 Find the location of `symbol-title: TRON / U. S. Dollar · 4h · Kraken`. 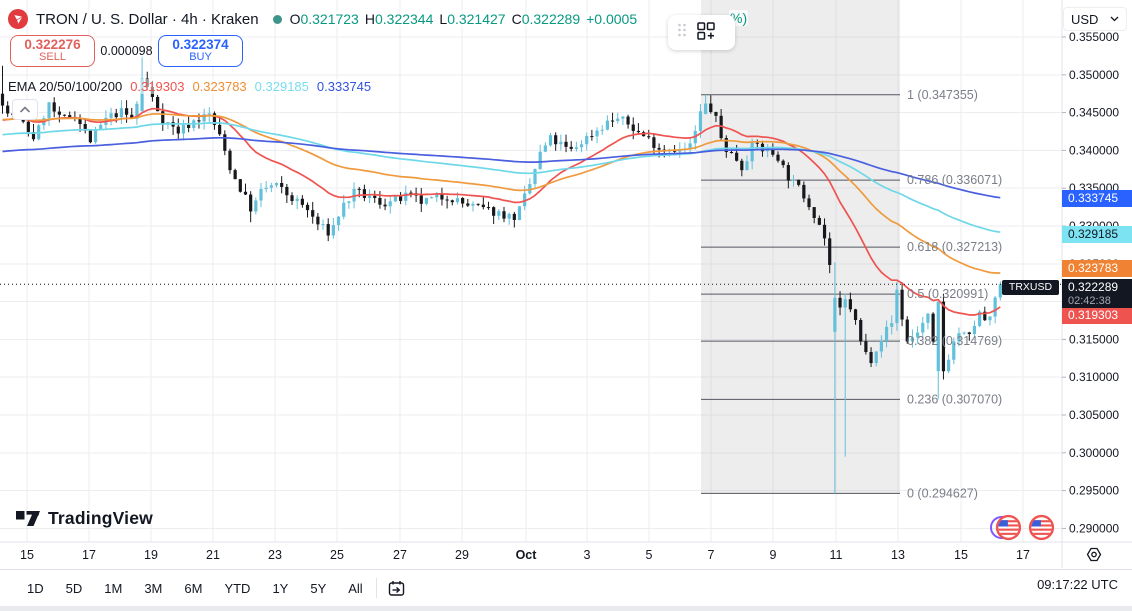

symbol-title: TRON / U. S. Dollar · 4h · Kraken is located at coordinates (147, 19).